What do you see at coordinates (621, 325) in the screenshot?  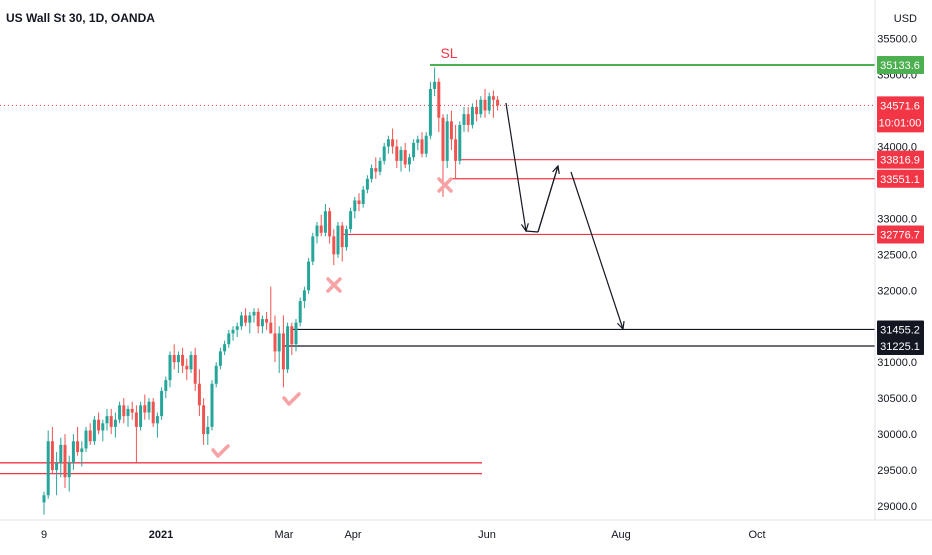 I see `projection-arrowhead` at bounding box center [621, 325].